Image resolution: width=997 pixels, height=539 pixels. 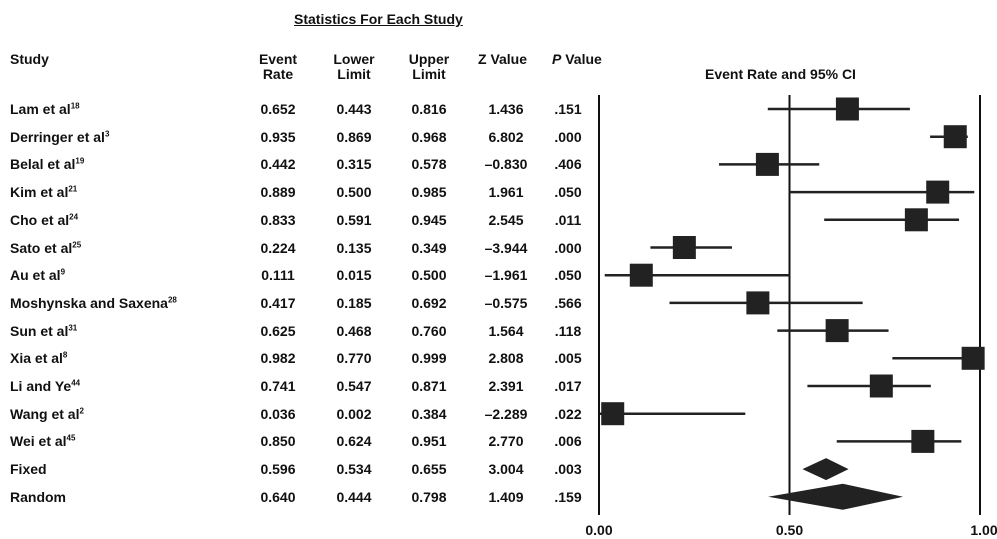 What do you see at coordinates (568, 330) in the screenshot?
I see `p-value-cell: .118` at bounding box center [568, 330].